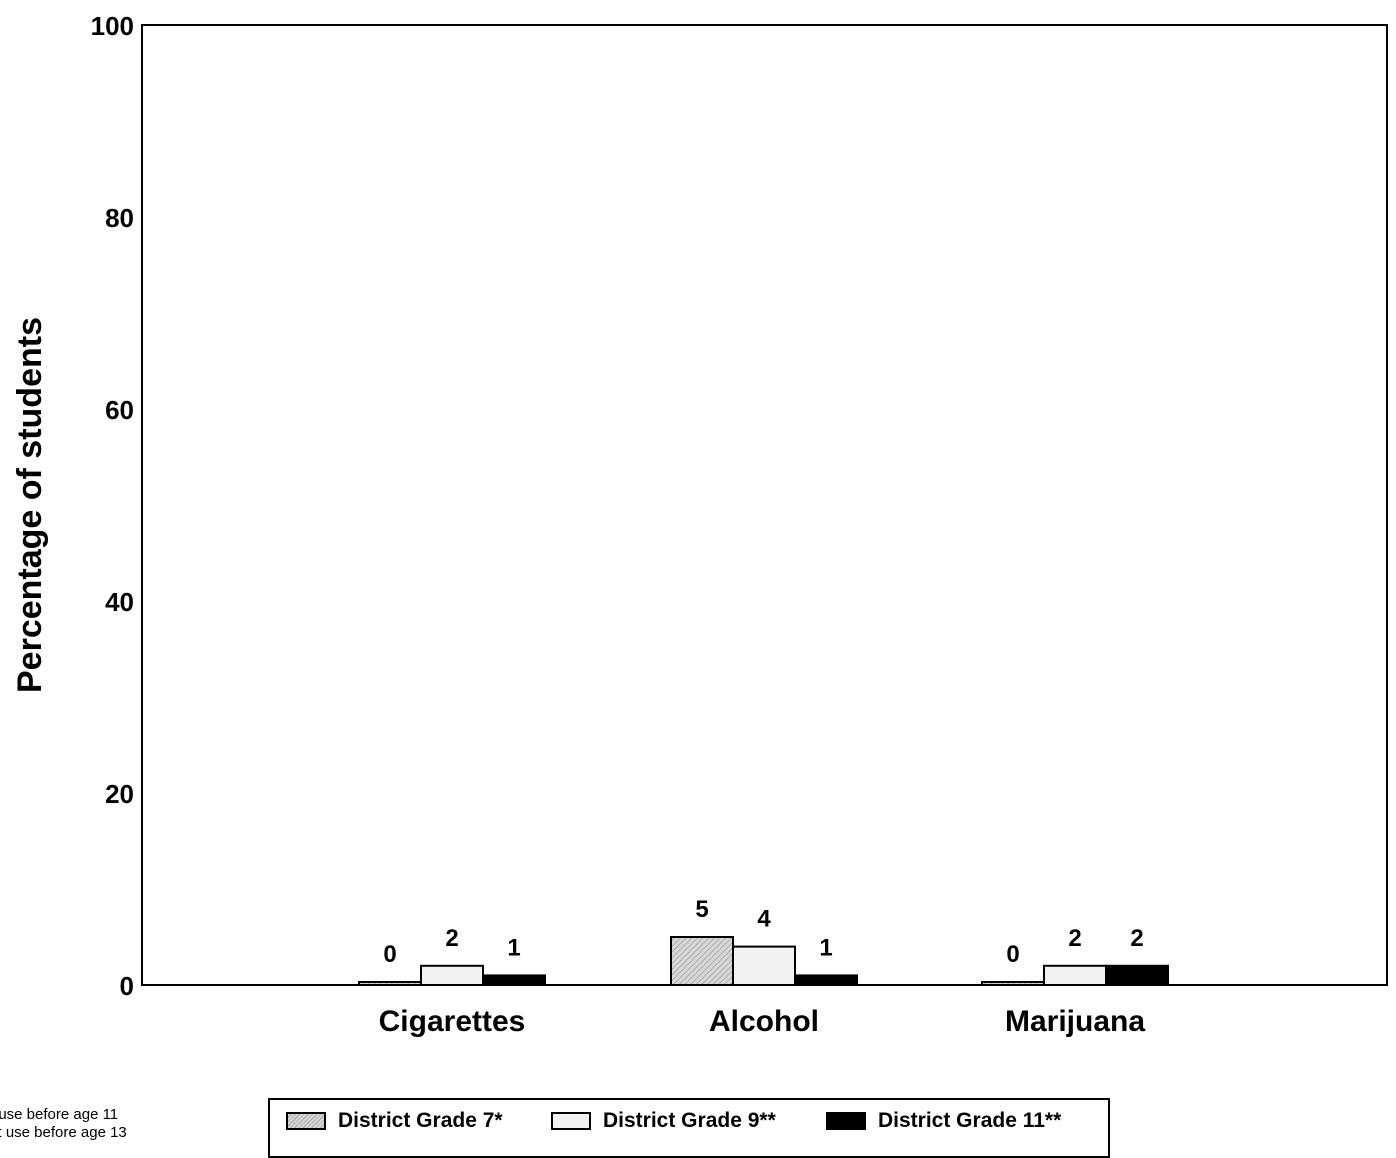 This screenshot has height=1158, width=1396. Describe the element at coordinates (119, 410) in the screenshot. I see `y-tick-label: 60` at that location.